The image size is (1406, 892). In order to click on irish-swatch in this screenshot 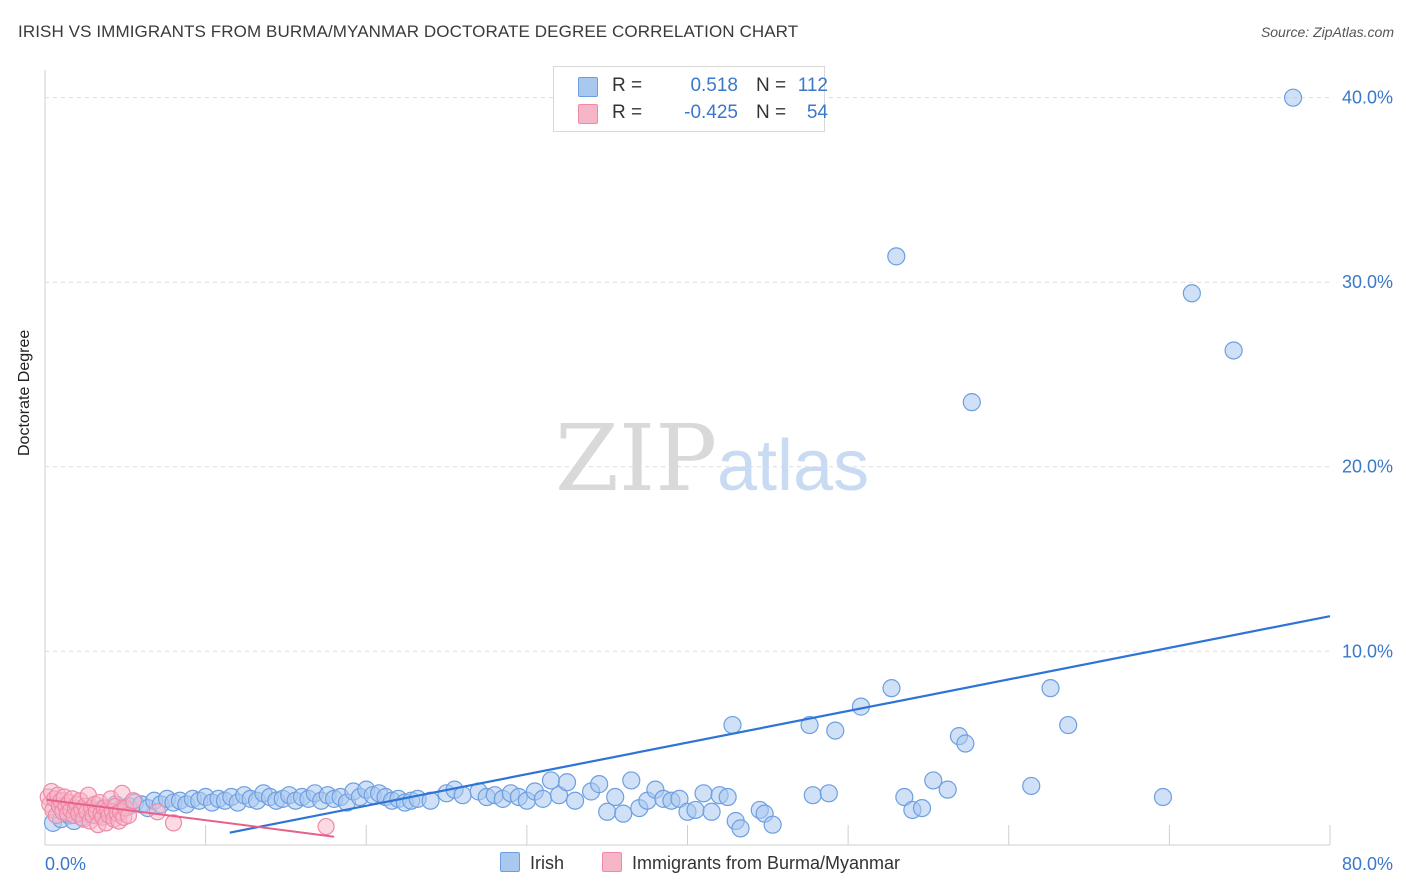, I will do `click(588, 87)`.